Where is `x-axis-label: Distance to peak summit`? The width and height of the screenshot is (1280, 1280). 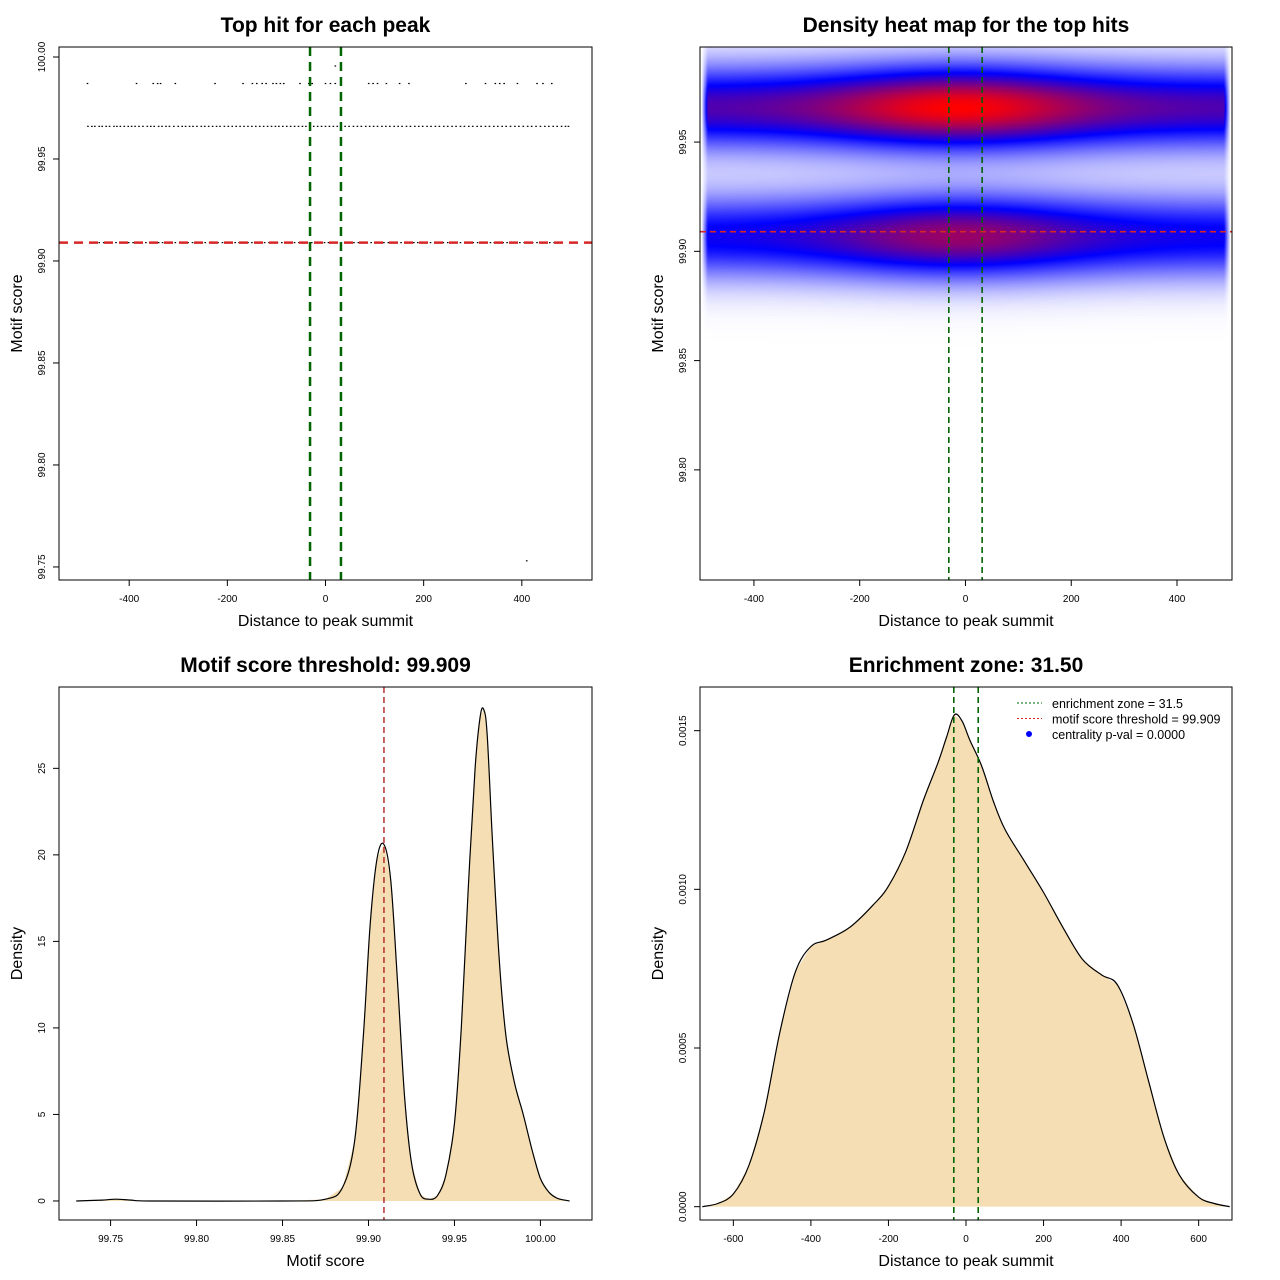
x-axis-label: Distance to peak summit is located at coordinates (326, 621).